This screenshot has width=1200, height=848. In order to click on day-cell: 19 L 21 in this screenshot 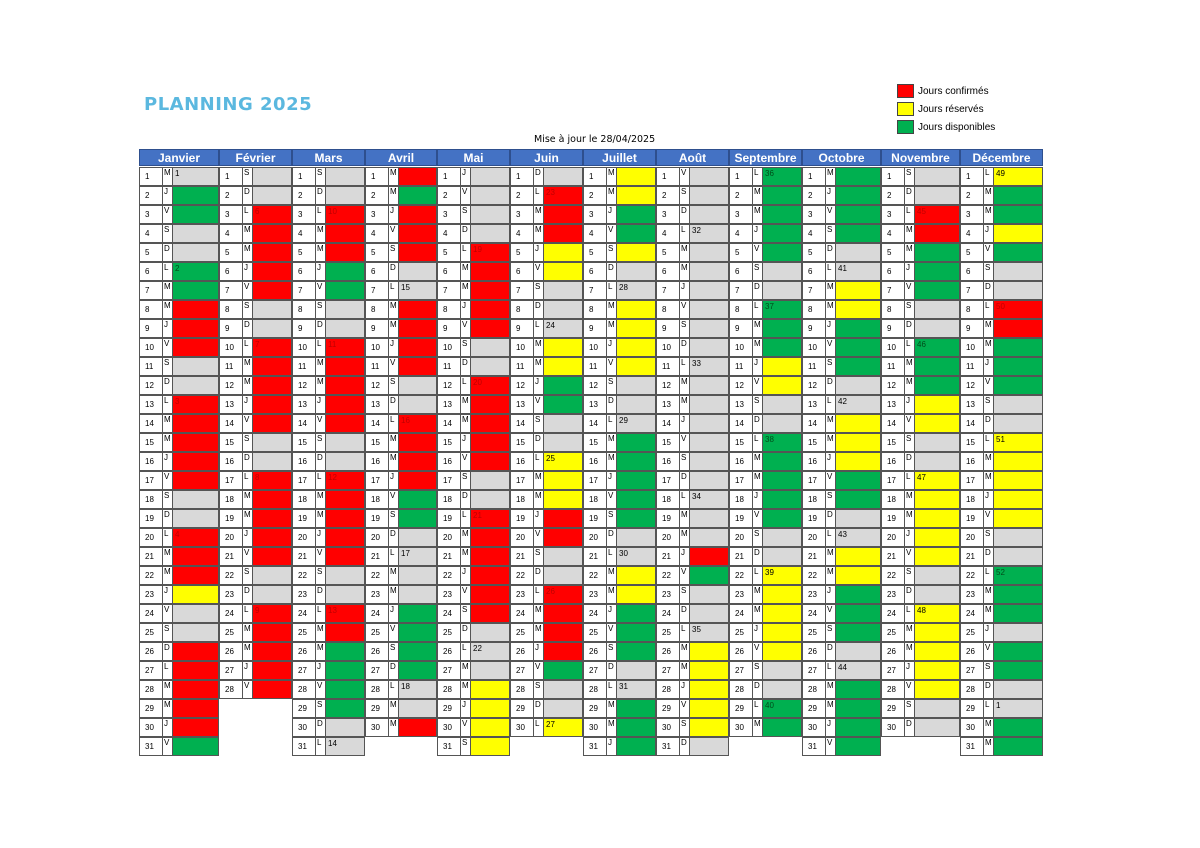, I will do `click(473, 518)`.